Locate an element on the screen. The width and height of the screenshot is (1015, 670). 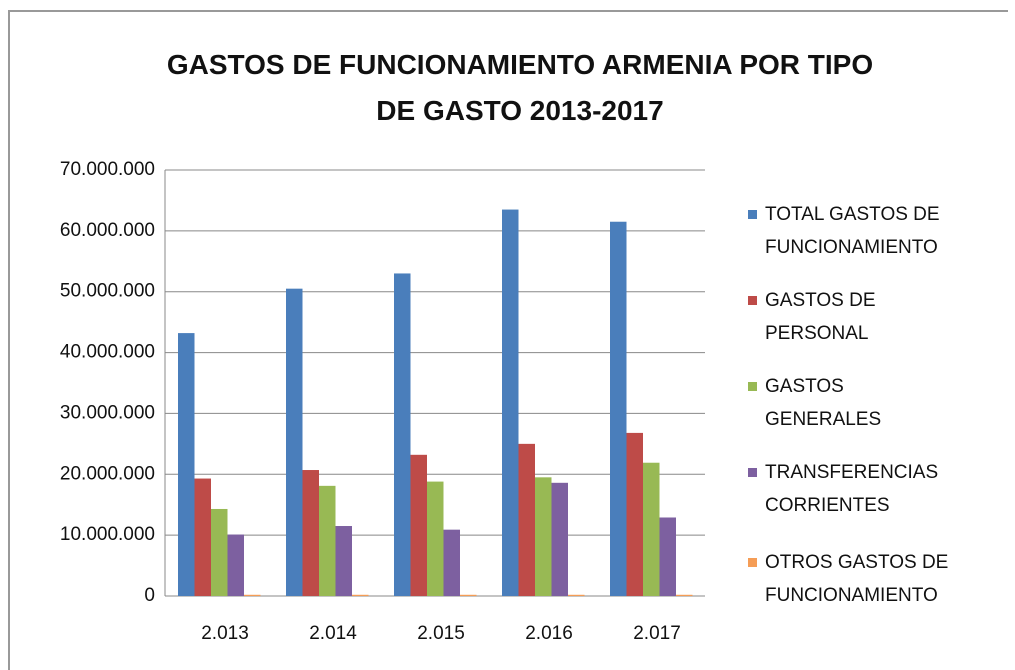
y-tick-label: 50.000.000 is located at coordinates (107, 291).